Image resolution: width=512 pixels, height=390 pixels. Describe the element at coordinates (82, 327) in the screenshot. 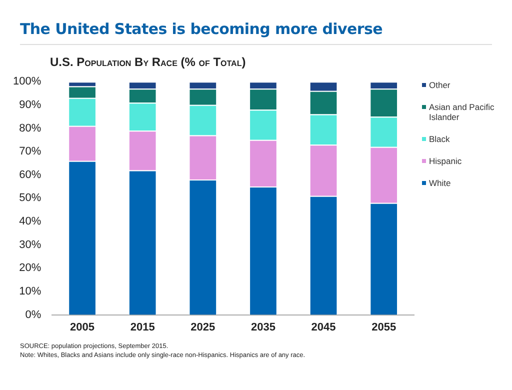

I see `x-tick-label: 2005` at that location.